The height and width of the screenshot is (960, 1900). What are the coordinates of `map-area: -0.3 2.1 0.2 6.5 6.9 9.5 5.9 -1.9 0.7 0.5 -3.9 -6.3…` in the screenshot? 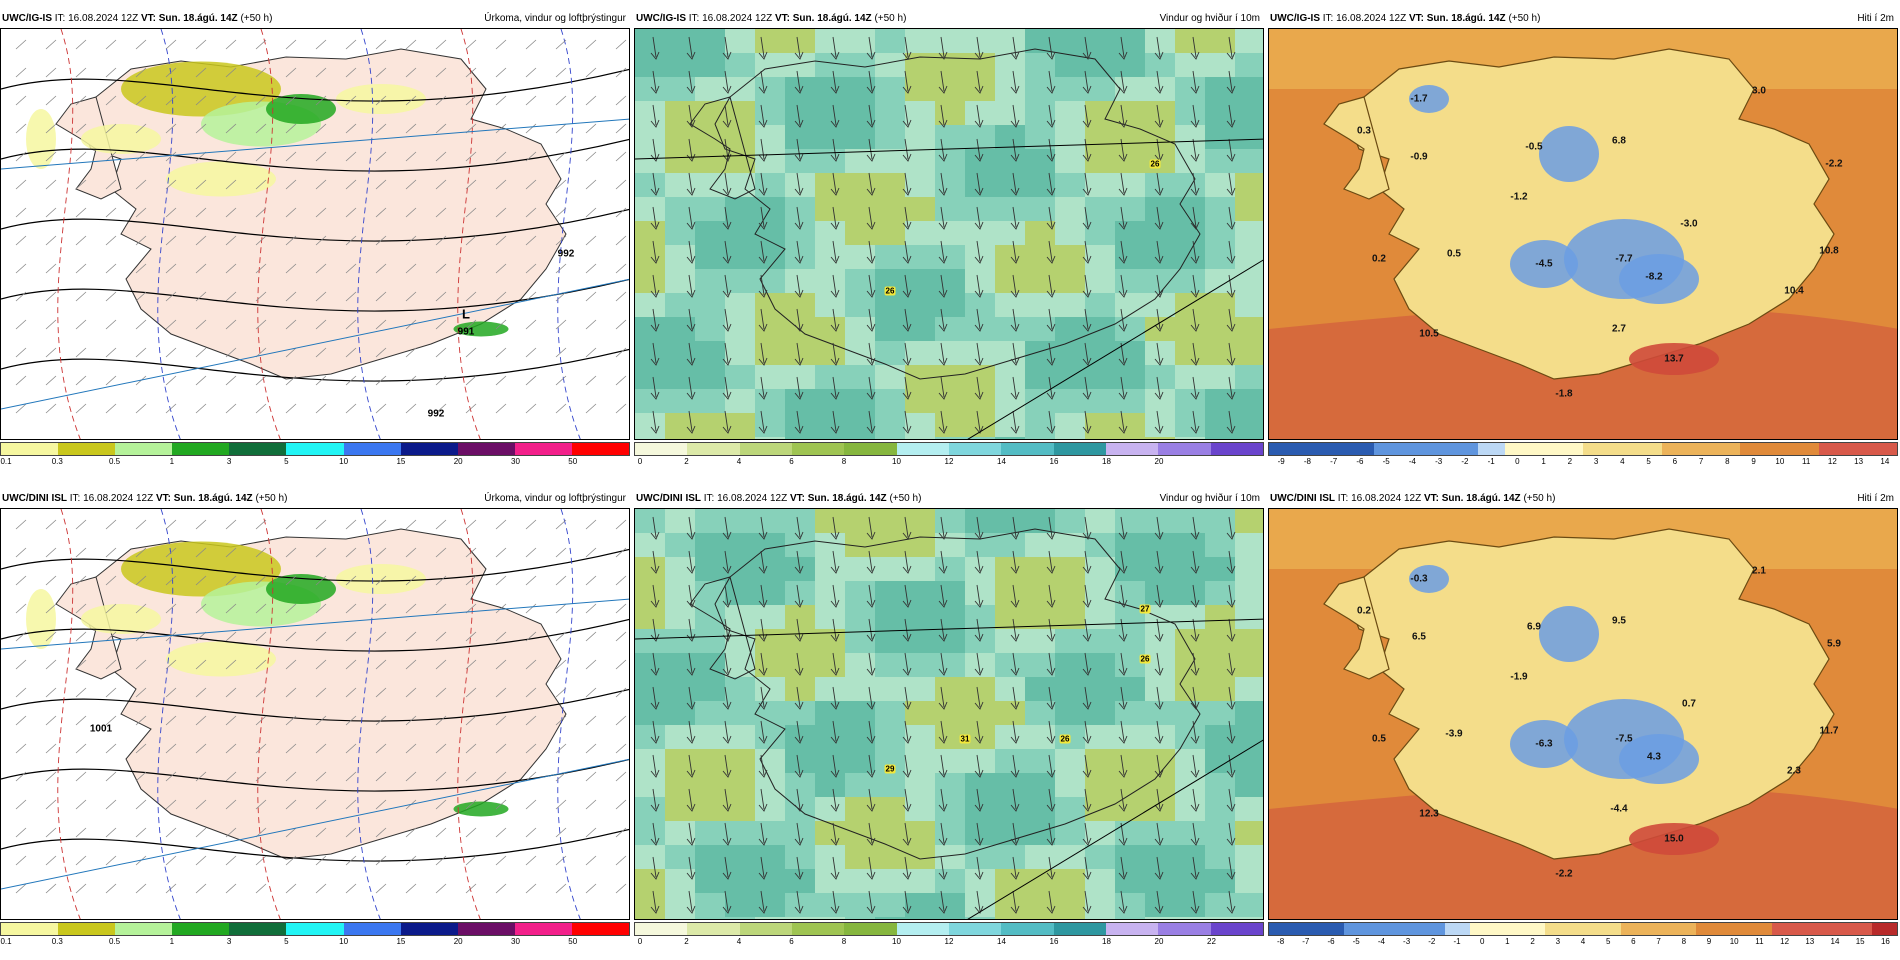 It's located at (1583, 714).